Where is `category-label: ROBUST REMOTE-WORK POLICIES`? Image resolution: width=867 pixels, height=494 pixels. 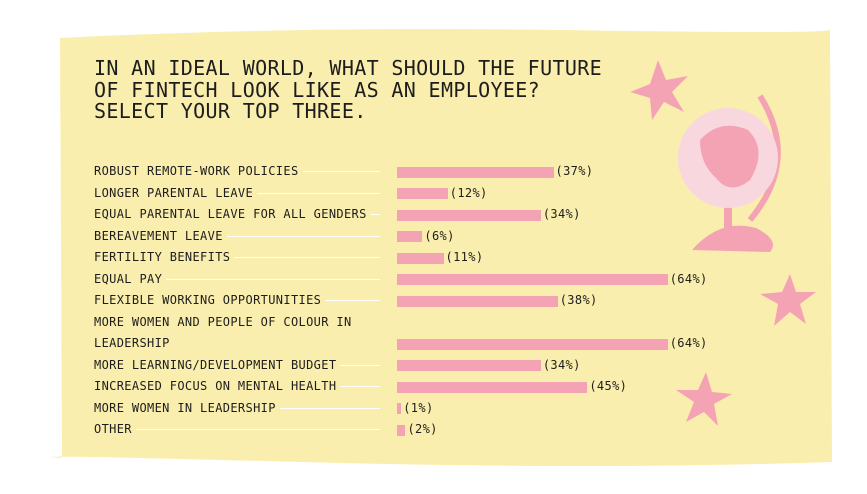 category-label: ROBUST REMOTE-WORK POLICIES is located at coordinates (196, 171).